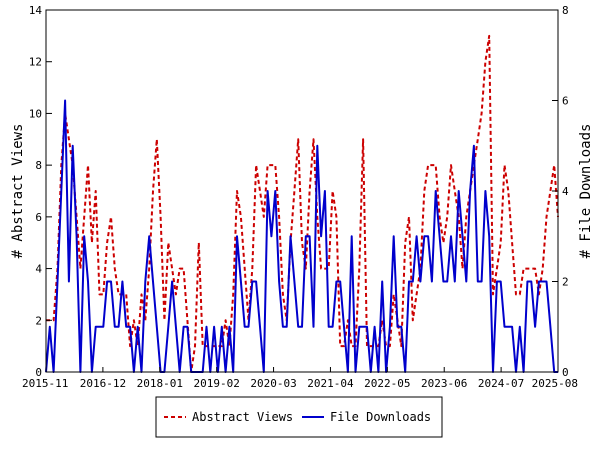 This screenshot has width=600, height=450. What do you see at coordinates (38, 269) in the screenshot?
I see `left-y-tick-label: 4` at bounding box center [38, 269].